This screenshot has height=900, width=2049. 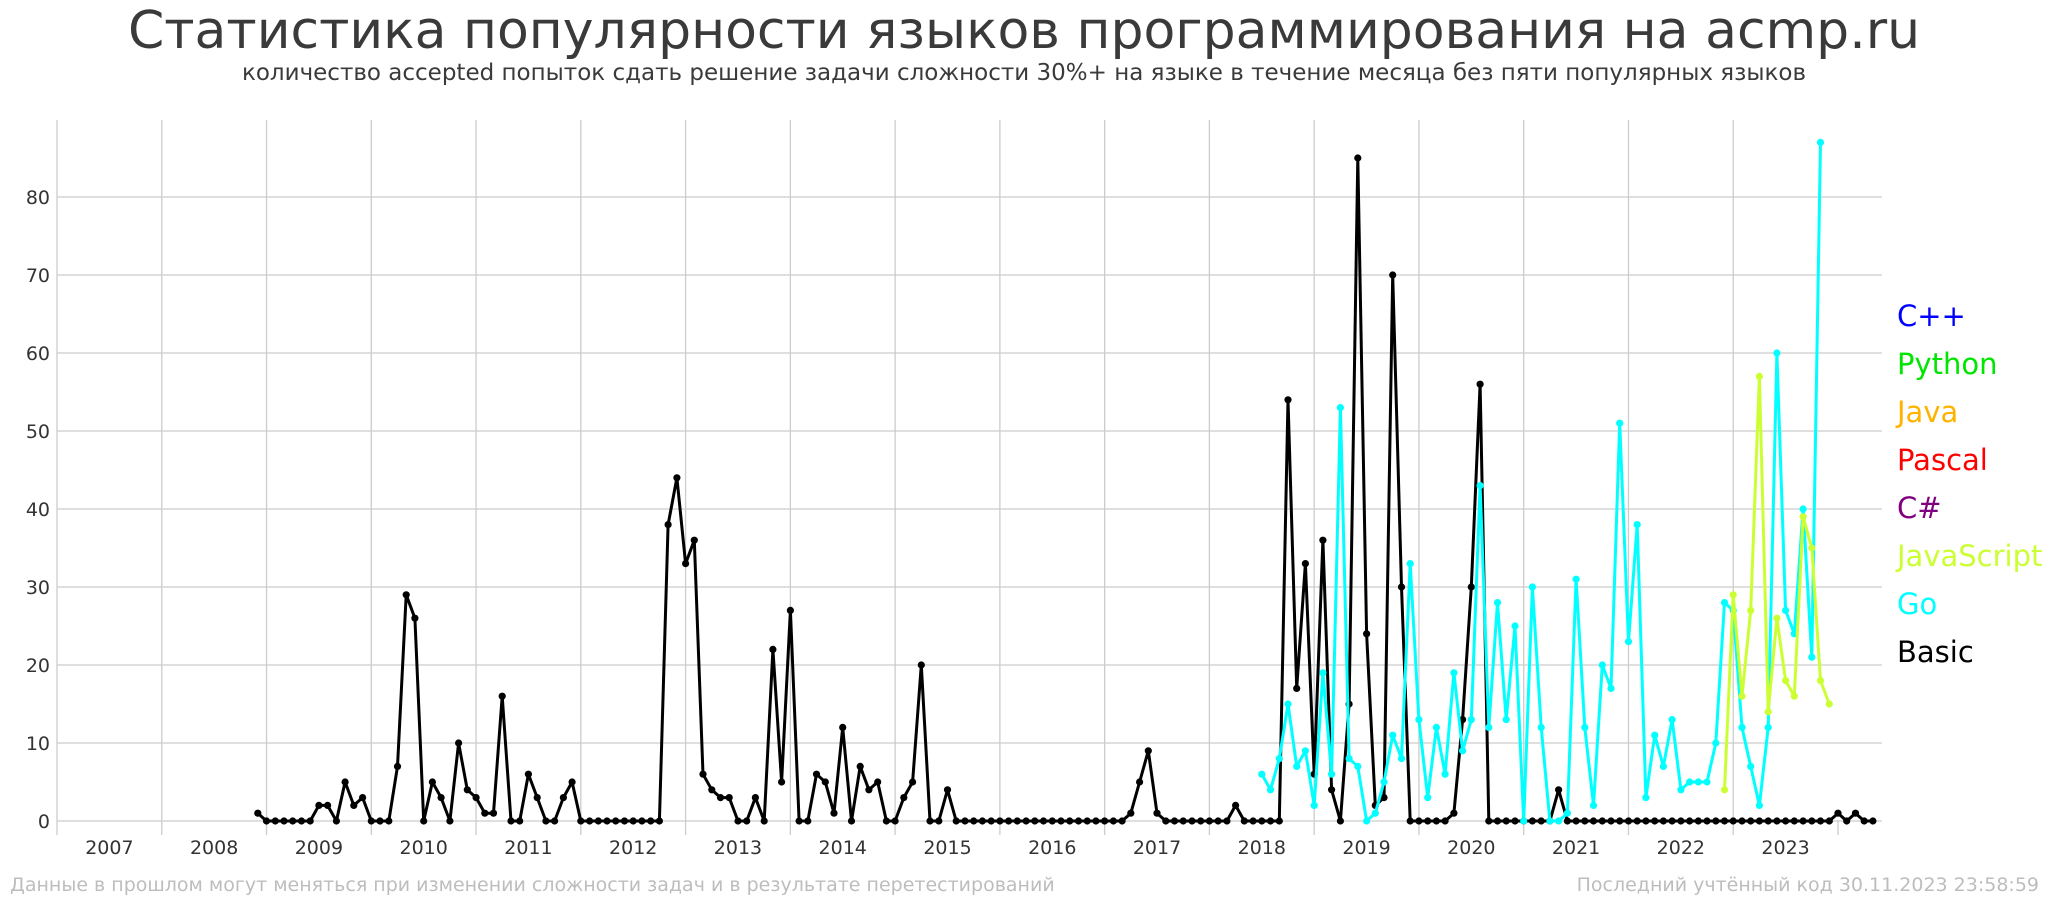 I want to click on x-tick-label: 2020, so click(x=1471, y=848).